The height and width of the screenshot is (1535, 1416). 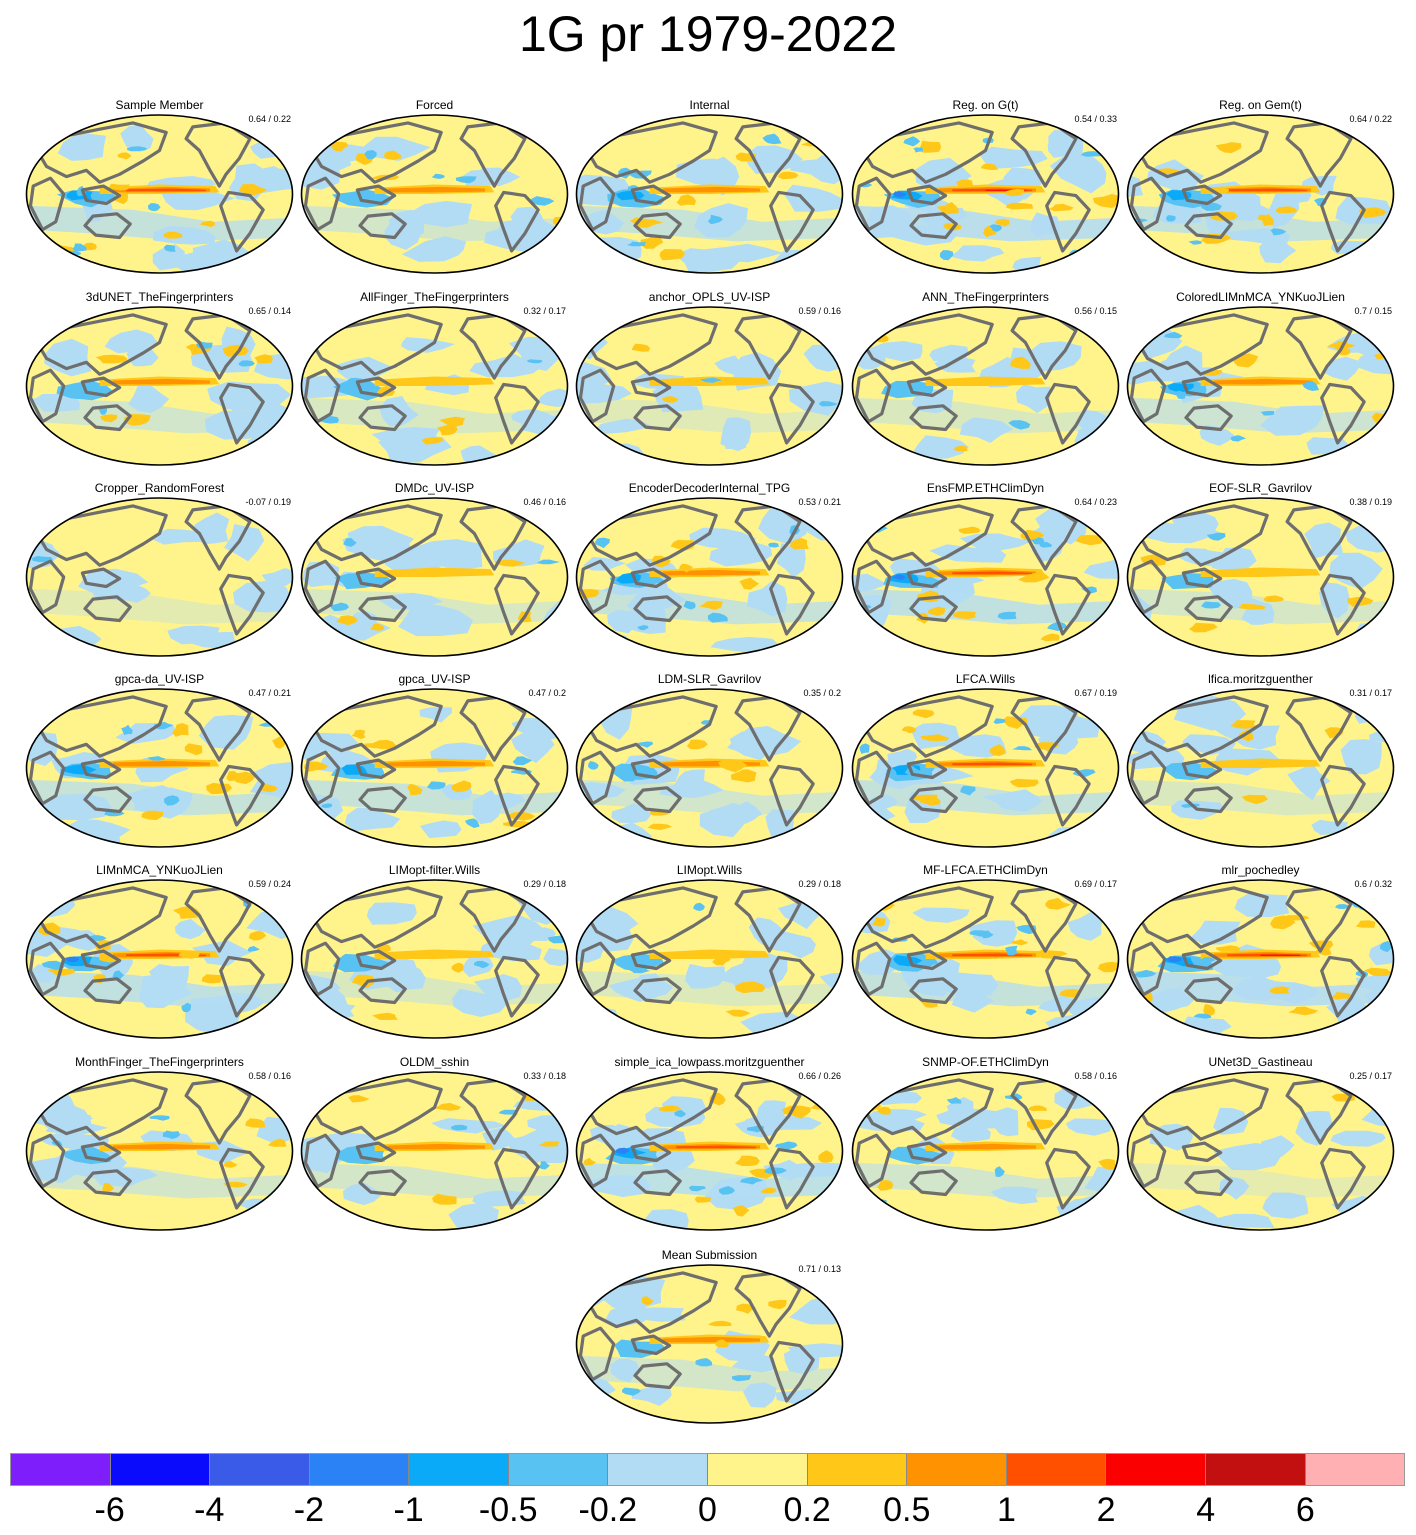 I want to click on panel-score: 0.65 / 0.14, so click(x=269, y=311).